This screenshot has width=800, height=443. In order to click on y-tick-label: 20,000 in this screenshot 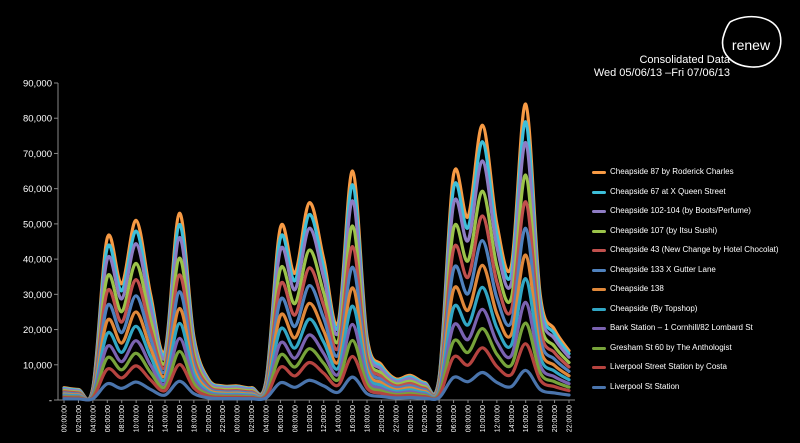, I will do `click(37, 330)`.